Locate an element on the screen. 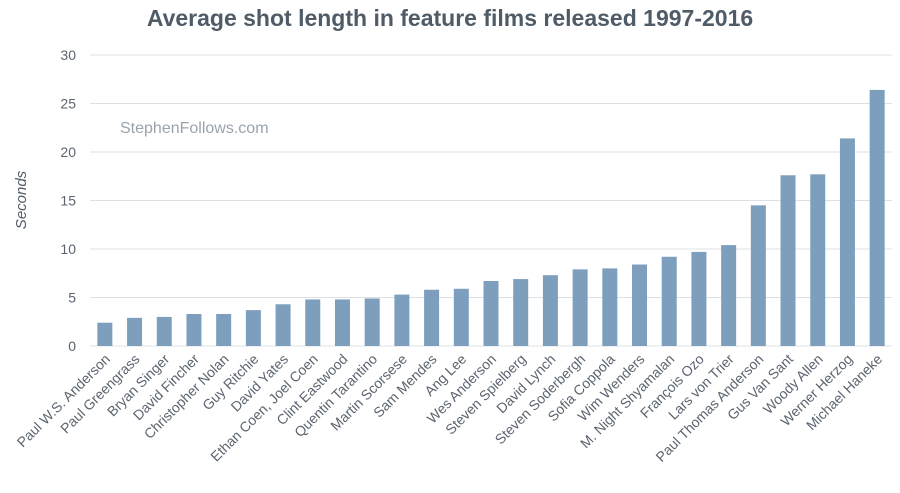  y-tick-labels: 0 5 10 15 20 25 30 is located at coordinates (68, 200).